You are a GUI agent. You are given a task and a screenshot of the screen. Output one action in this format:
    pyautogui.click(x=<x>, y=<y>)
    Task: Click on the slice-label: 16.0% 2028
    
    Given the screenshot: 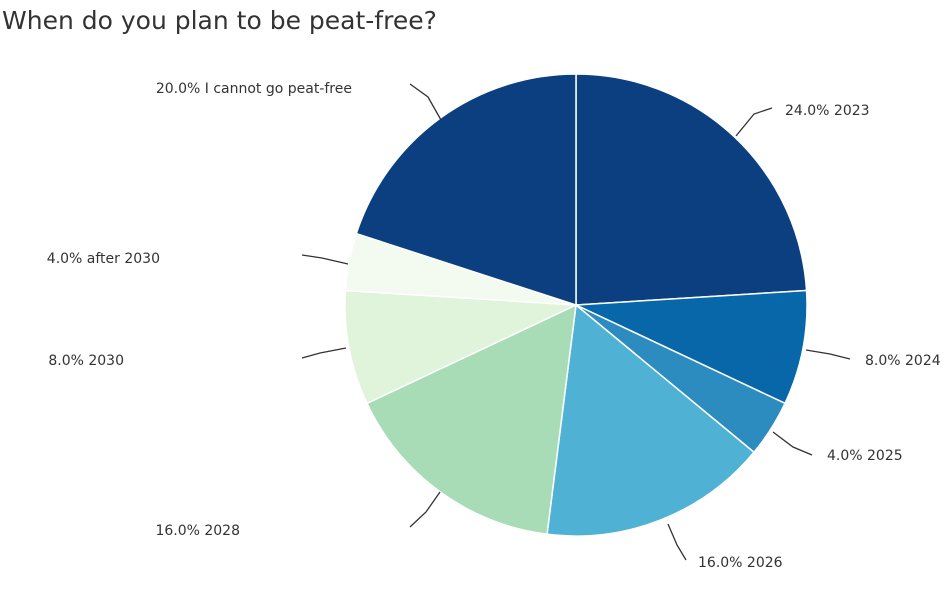 What is the action you would take?
    pyautogui.click(x=197, y=531)
    